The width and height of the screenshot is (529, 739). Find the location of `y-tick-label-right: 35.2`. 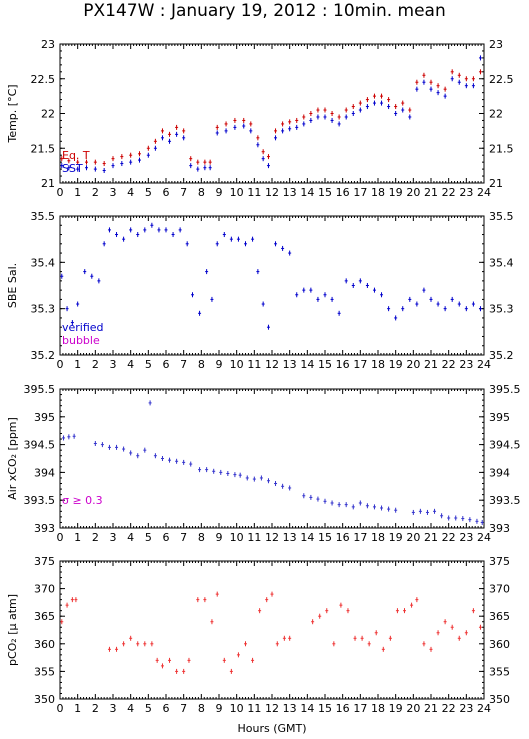

y-tick-label-right: 35.2 is located at coordinates (501, 355).